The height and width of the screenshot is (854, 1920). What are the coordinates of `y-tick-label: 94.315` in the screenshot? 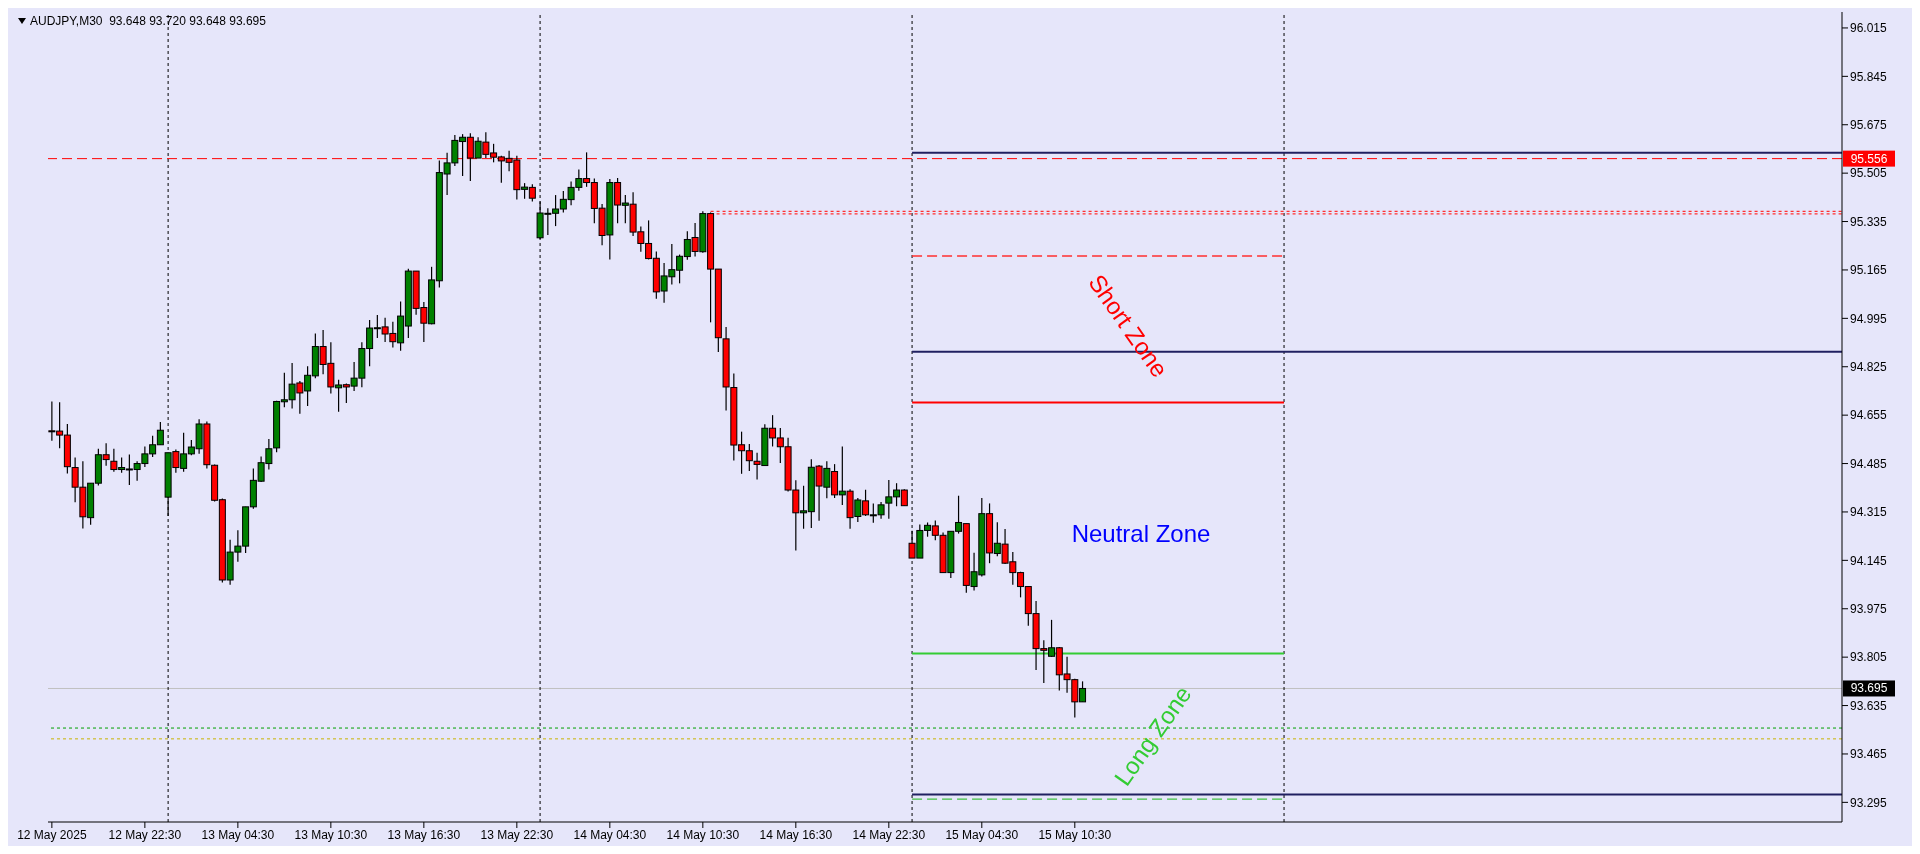 It's located at (1869, 512).